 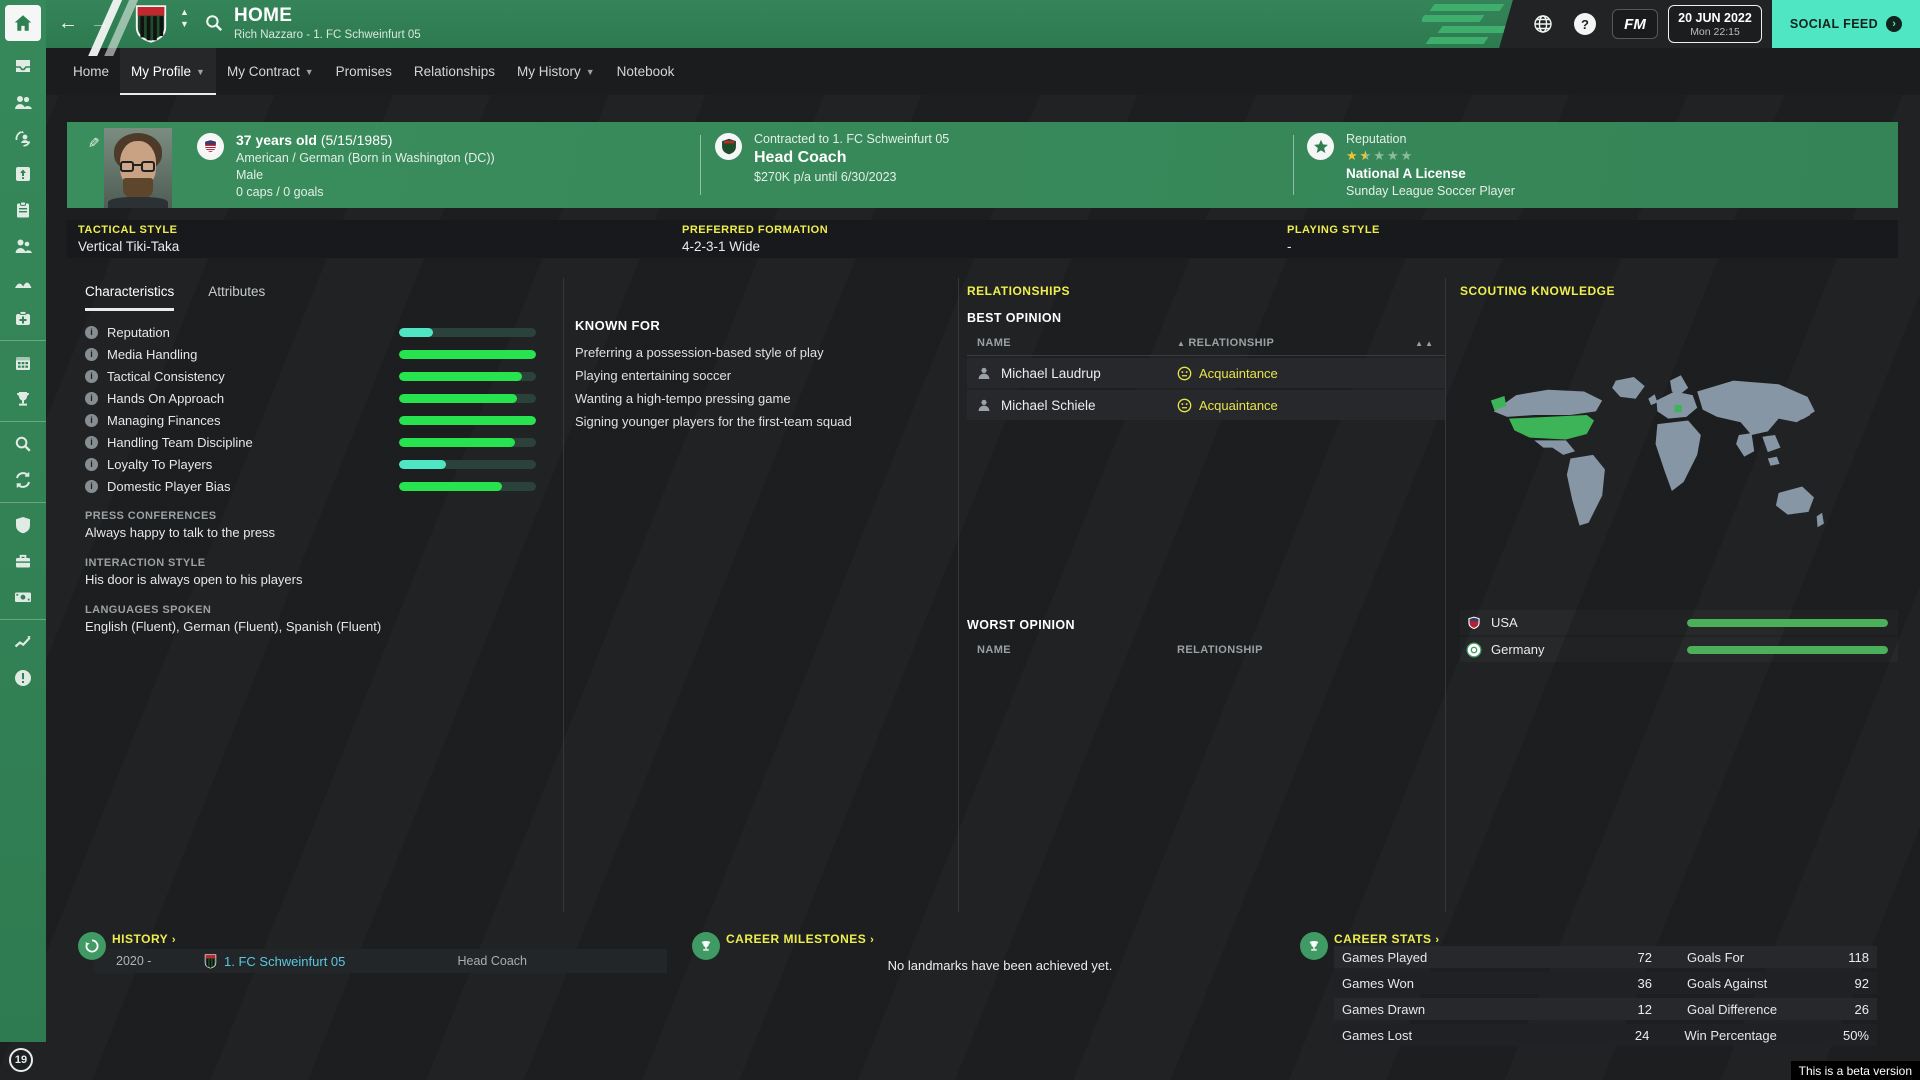 What do you see at coordinates (1226, 343) in the screenshot?
I see `column-relationship: ▲ RELATIONSHIP` at bounding box center [1226, 343].